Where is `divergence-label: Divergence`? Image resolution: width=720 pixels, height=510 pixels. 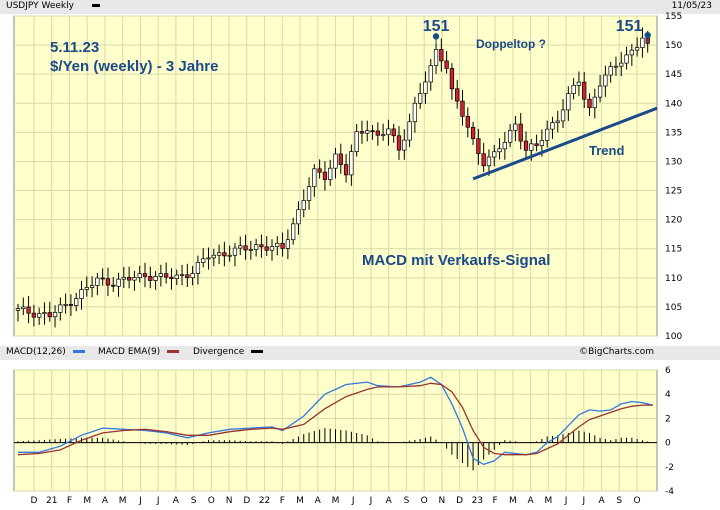 divergence-label: Divergence is located at coordinates (228, 352).